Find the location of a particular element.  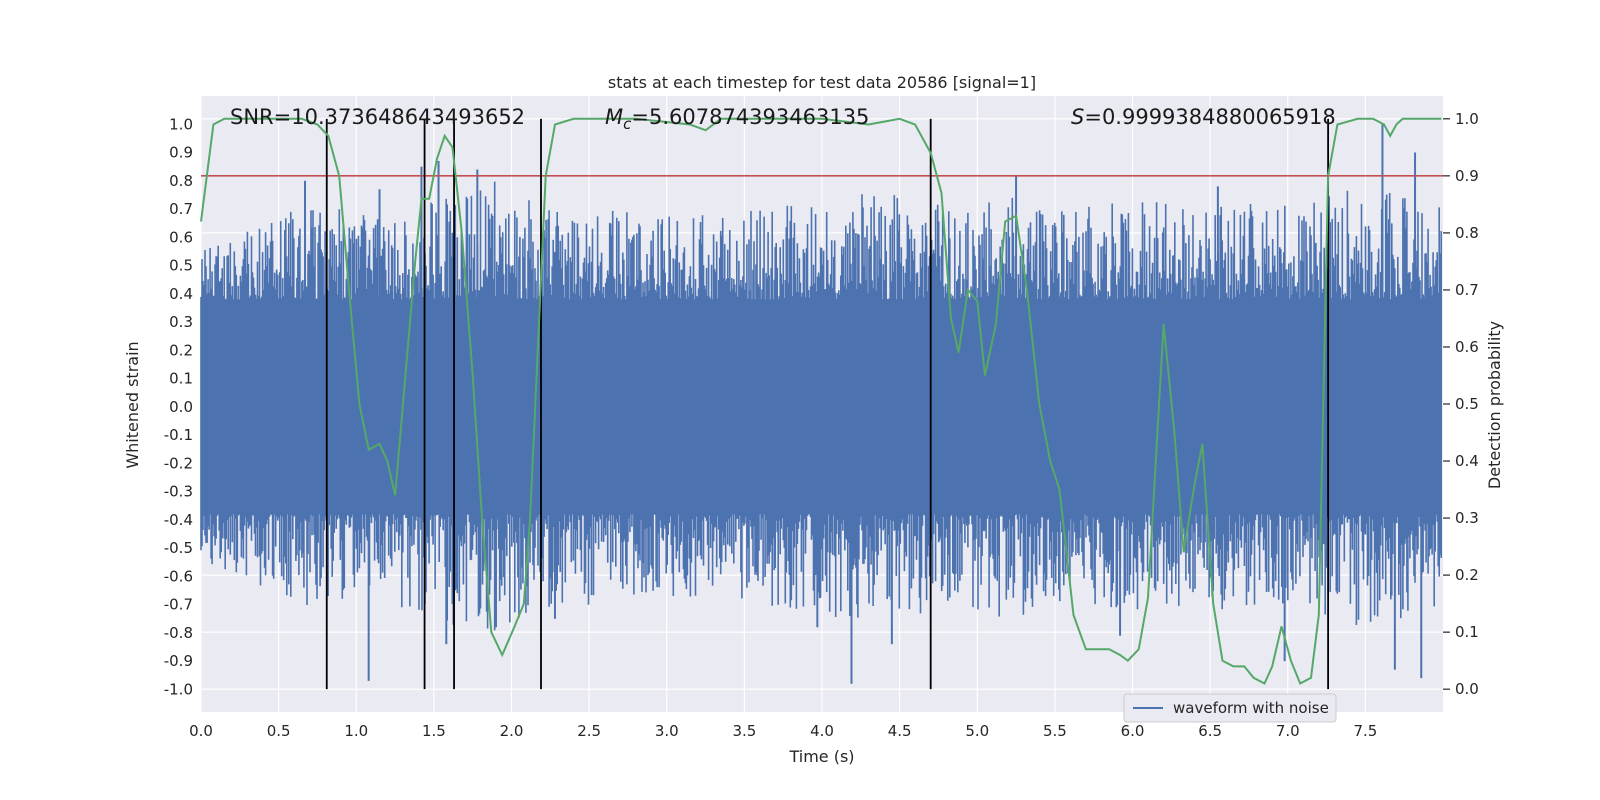

y-right-tick-label: 0.7 is located at coordinates (1467, 290).